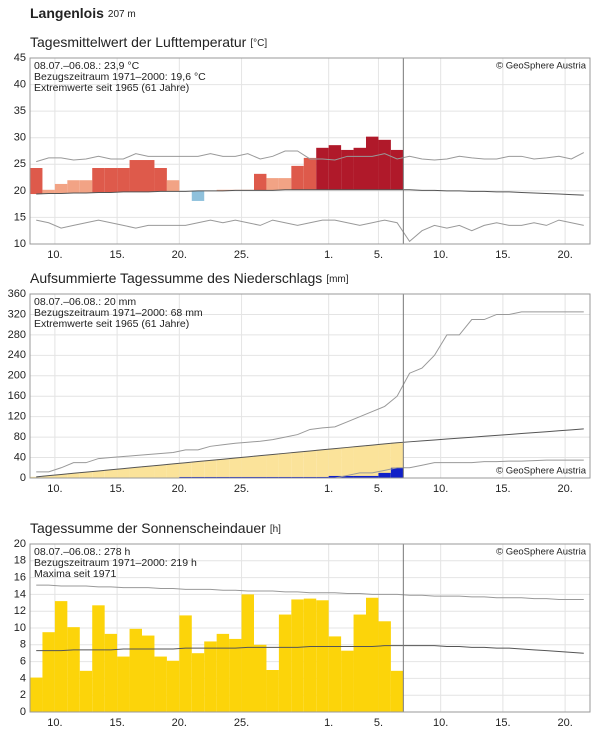 The width and height of the screenshot is (596, 729). I want to click on y-tick-label: 200, so click(17, 376).